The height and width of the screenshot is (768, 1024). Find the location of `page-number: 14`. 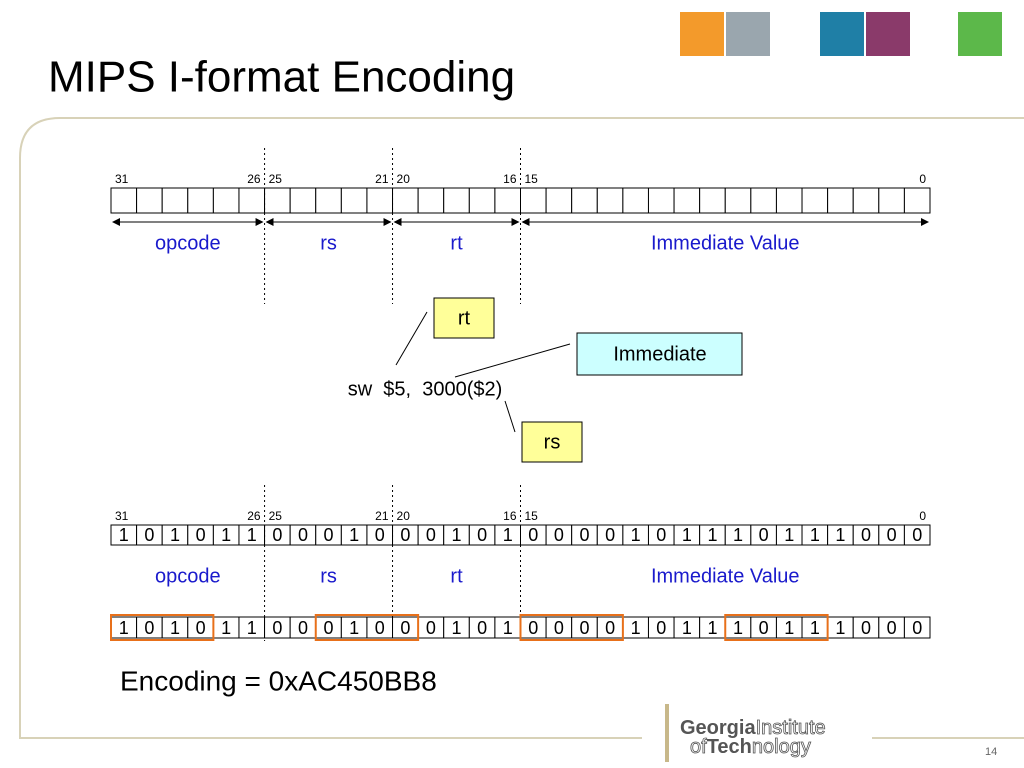

page-number: 14 is located at coordinates (991, 752).